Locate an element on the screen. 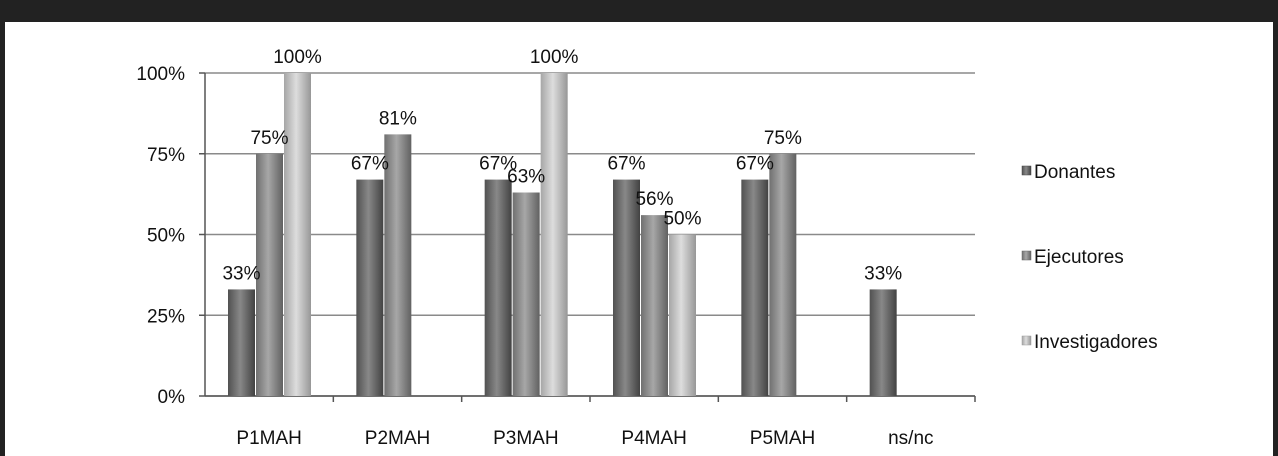 The image size is (1278, 456). bar-investigadores-p3mah is located at coordinates (554, 234).